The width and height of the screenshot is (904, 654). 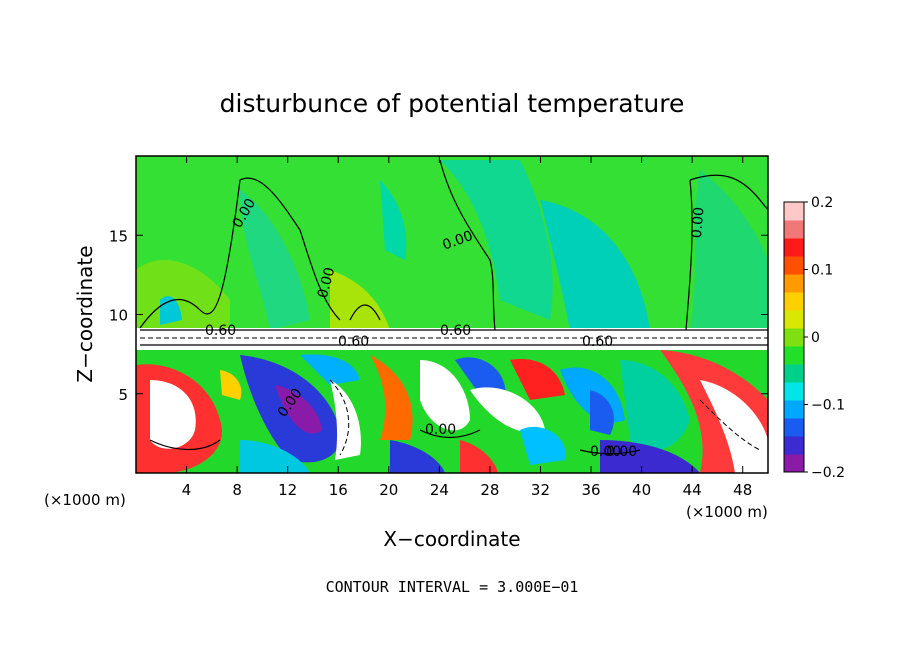 I want to click on colorbar-tick-label: −0.2, so click(x=828, y=473).